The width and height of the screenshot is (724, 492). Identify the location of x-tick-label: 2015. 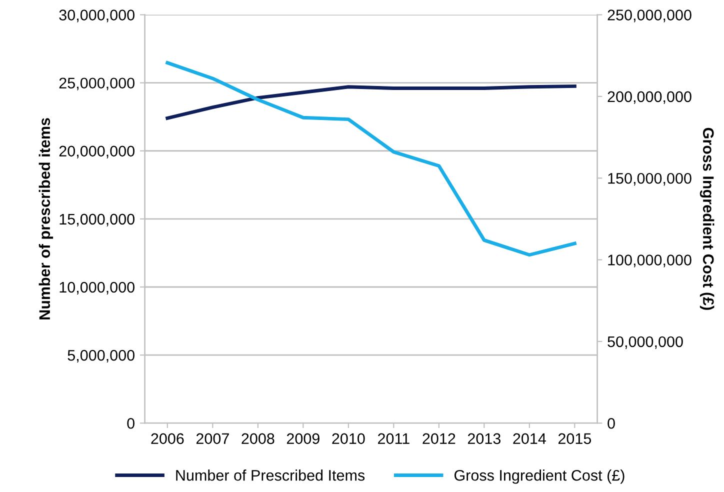
(575, 438).